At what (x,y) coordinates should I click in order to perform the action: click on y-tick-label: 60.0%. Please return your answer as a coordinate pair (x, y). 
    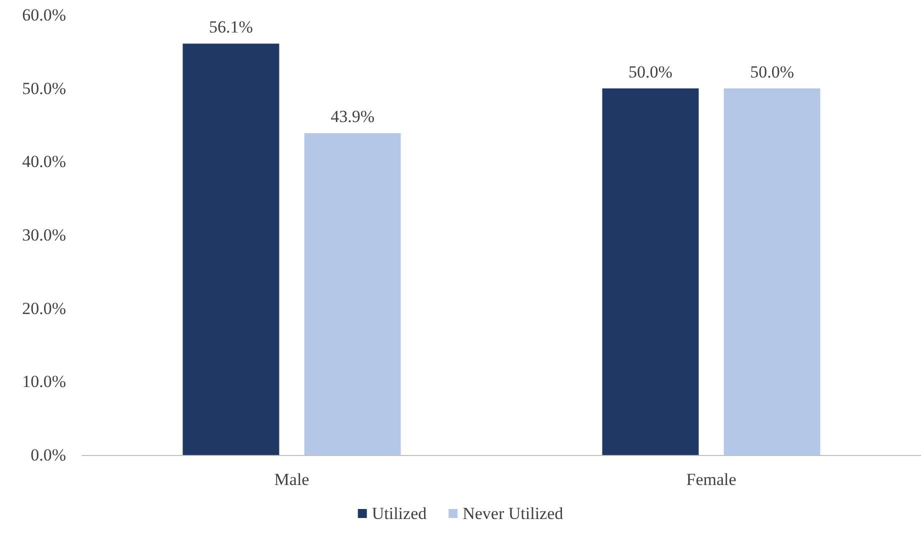
    Looking at the image, I should click on (44, 15).